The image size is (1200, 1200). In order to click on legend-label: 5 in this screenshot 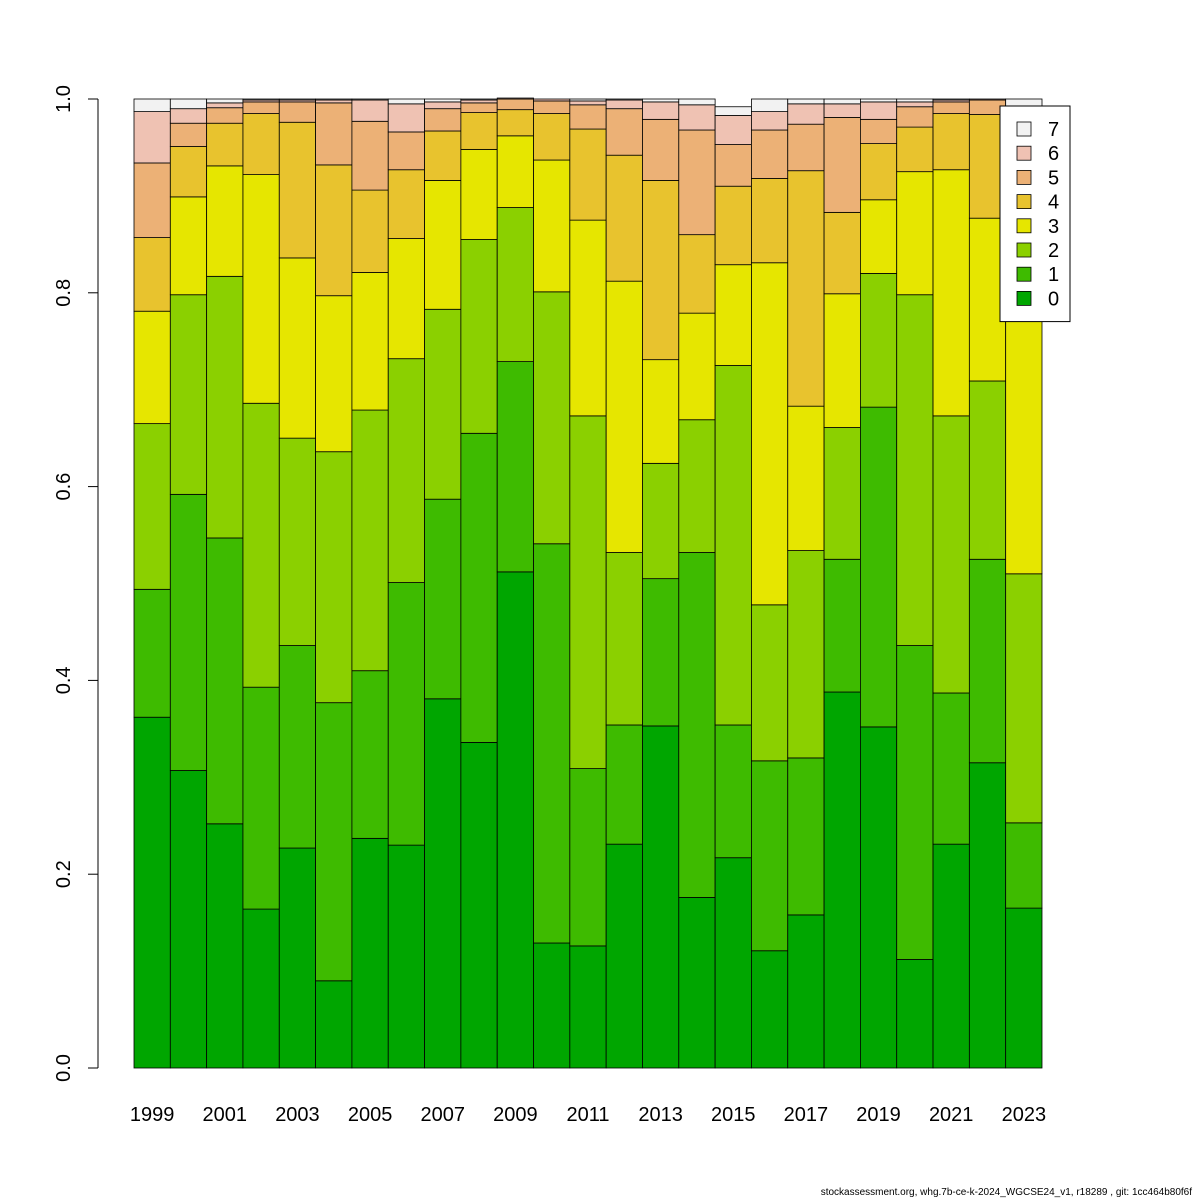, I will do `click(1053, 178)`.